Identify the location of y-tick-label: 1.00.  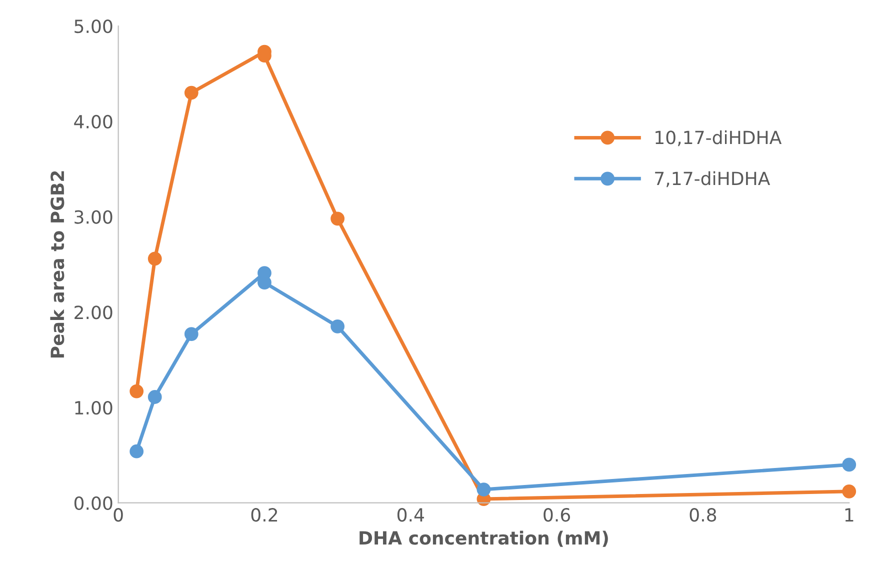
(93, 407).